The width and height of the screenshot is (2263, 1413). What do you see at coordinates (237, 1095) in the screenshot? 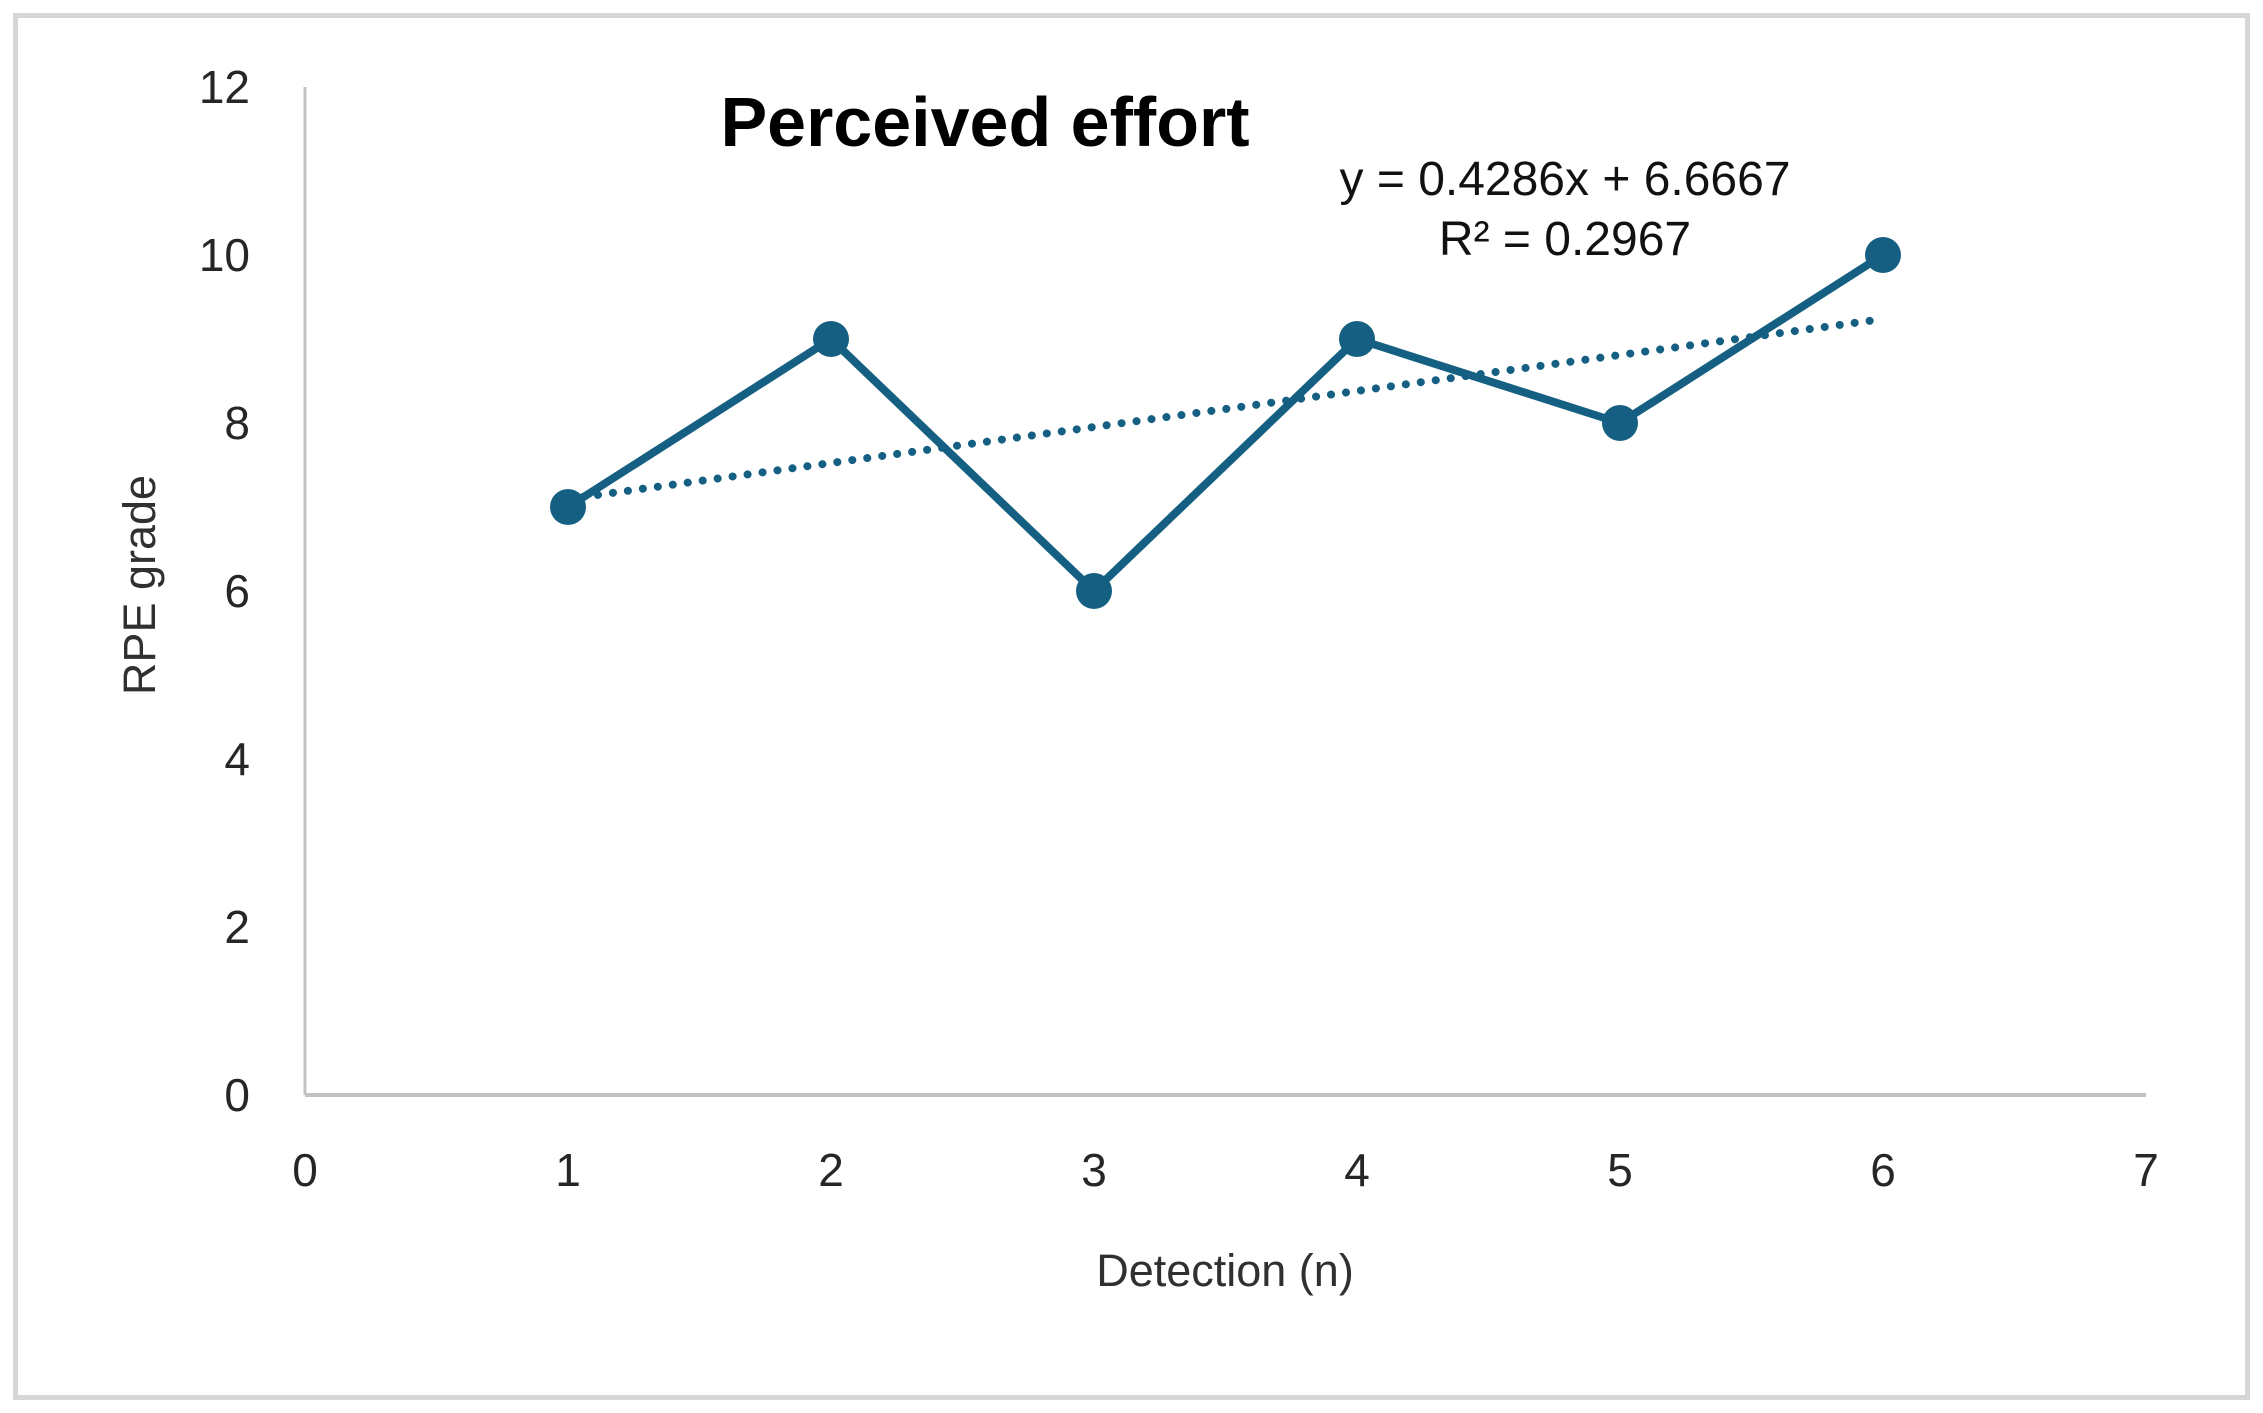
I see `y-axis-tick-label: 0` at bounding box center [237, 1095].